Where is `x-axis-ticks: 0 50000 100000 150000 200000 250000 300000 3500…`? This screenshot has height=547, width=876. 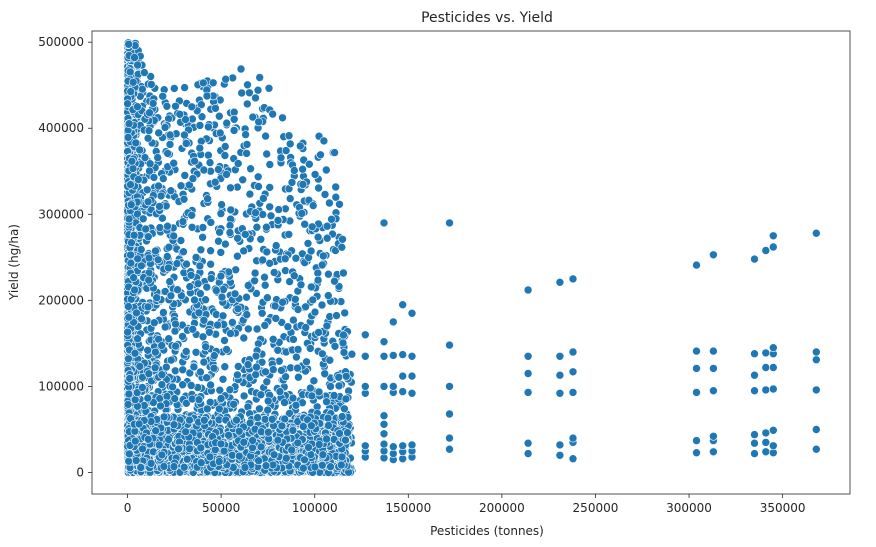 x-axis-ticks: 0 50000 100000 150000 200000 250000 300000 3500… is located at coordinates (465, 504).